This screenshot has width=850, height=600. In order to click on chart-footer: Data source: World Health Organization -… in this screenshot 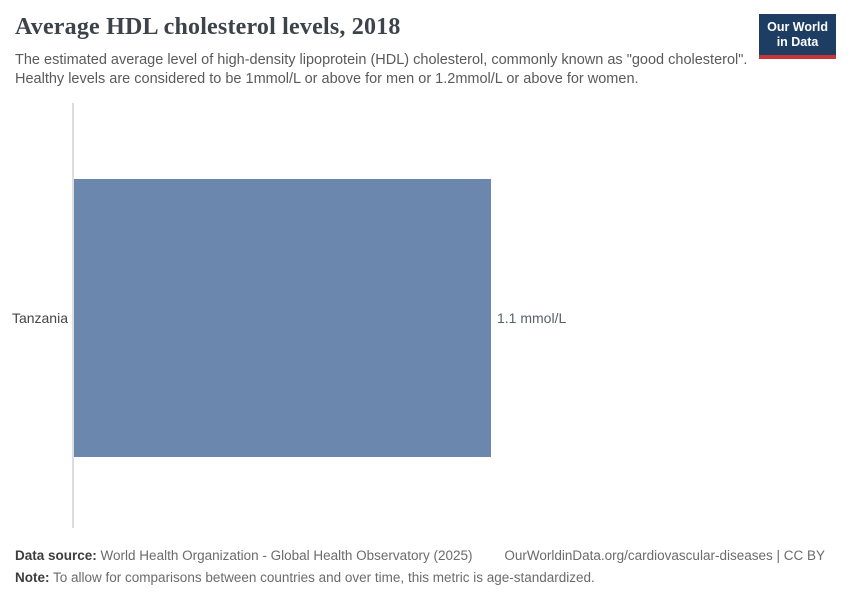, I will do `click(425, 566)`.